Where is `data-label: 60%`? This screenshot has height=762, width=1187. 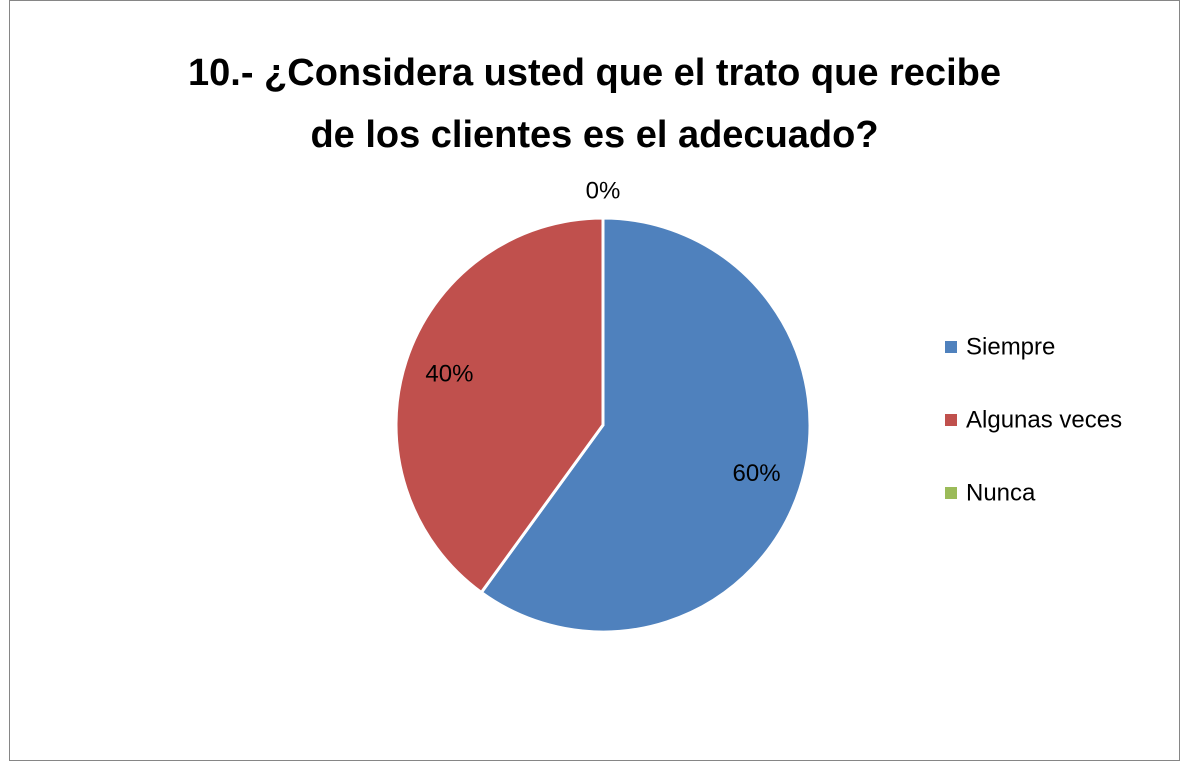 data-label: 60% is located at coordinates (757, 473).